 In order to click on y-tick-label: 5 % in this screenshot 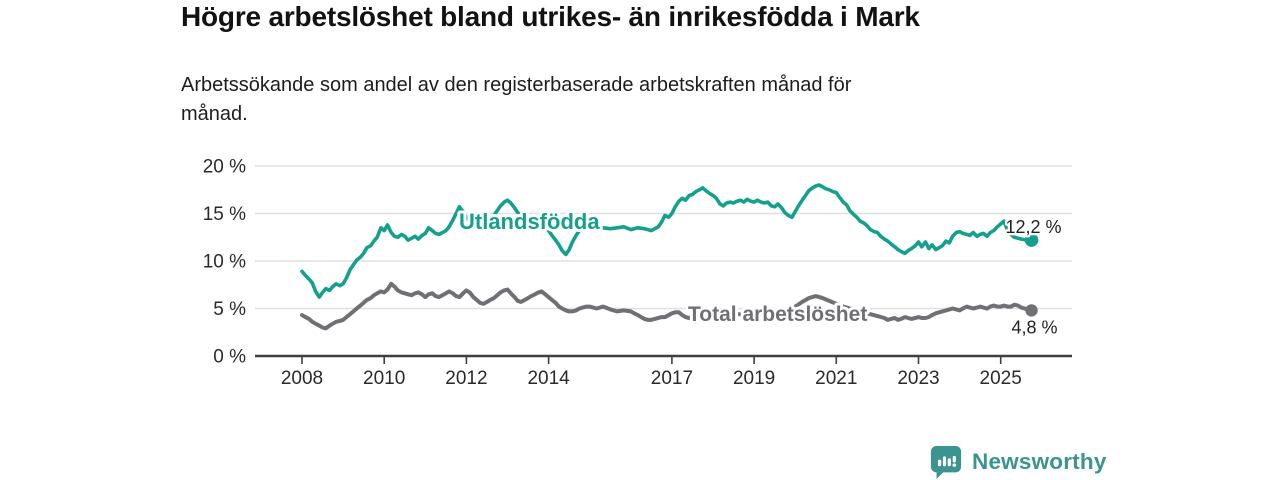, I will do `click(229, 309)`.